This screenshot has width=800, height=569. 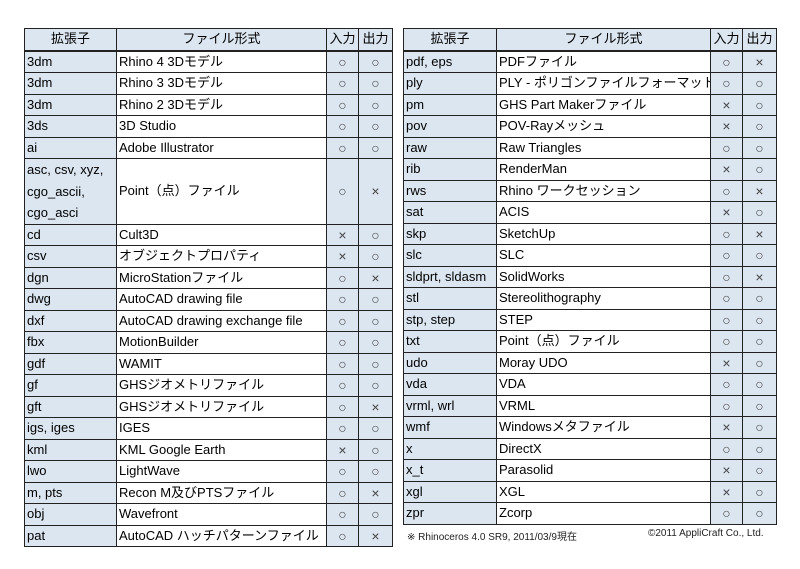 What do you see at coordinates (70, 342) in the screenshot?
I see `extension-cell: fbx` at bounding box center [70, 342].